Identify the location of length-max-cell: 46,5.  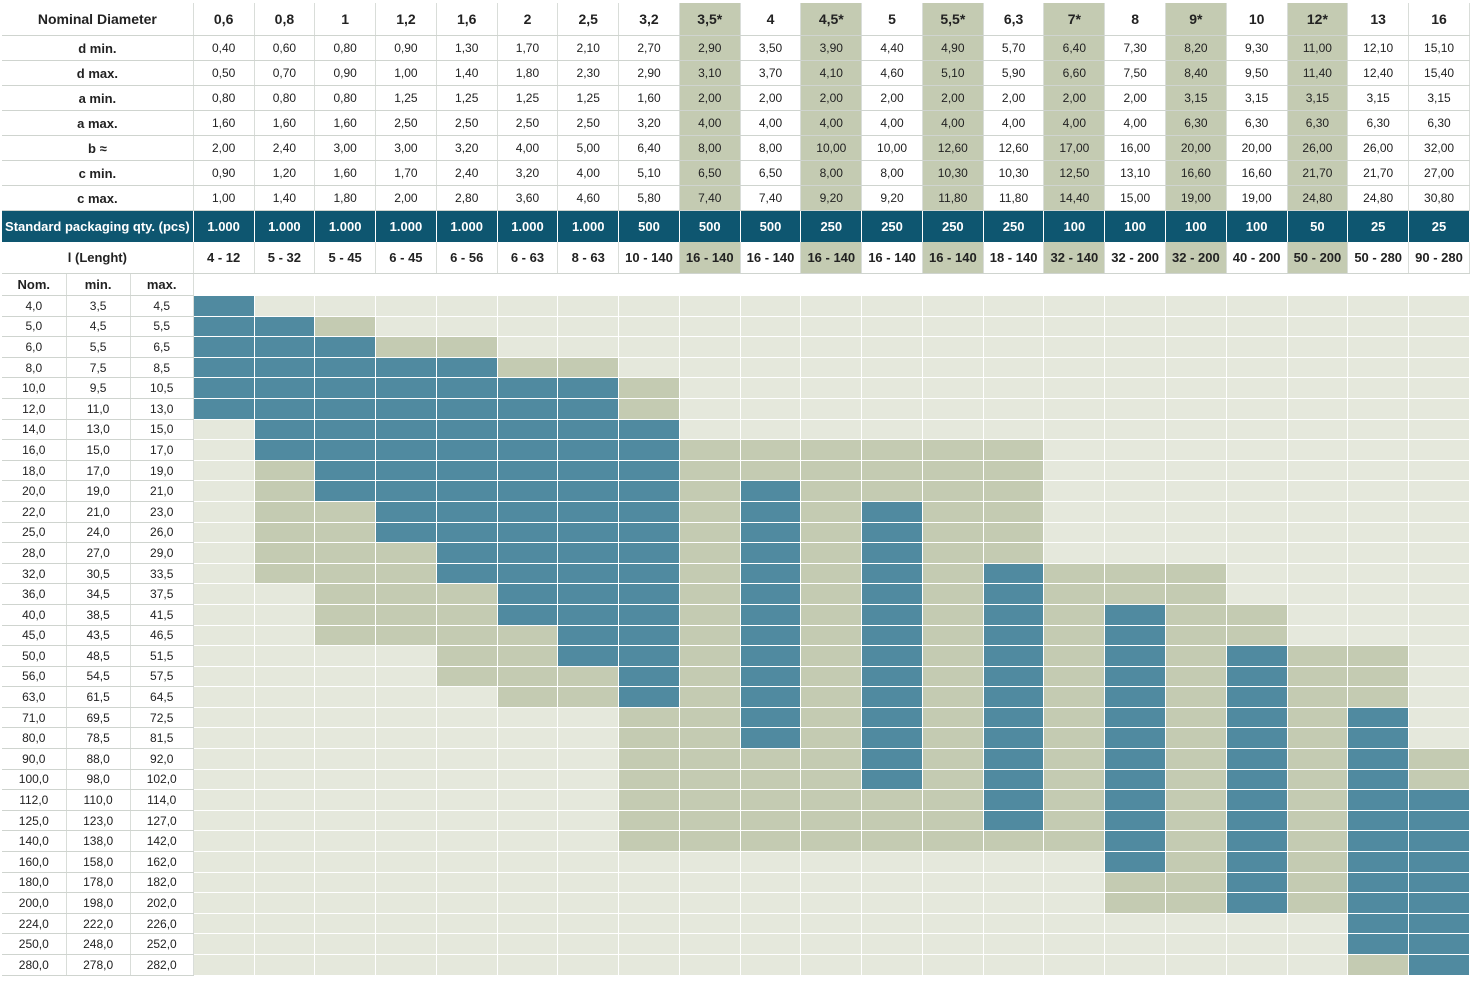
(162, 636).